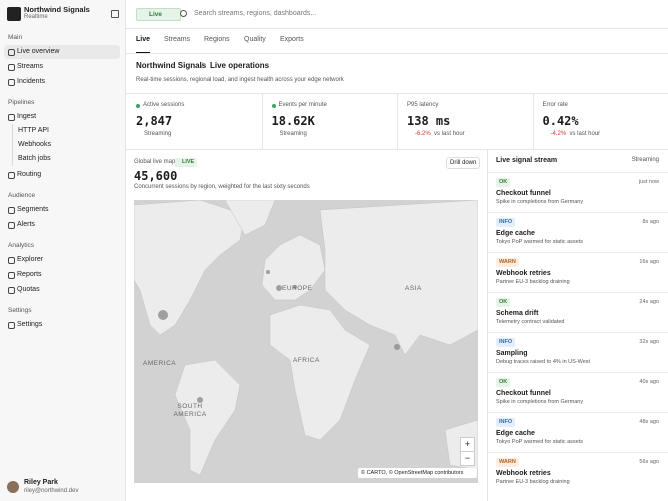  Describe the element at coordinates (297, 288) in the screenshot. I see `map-label: EUROPE` at that location.